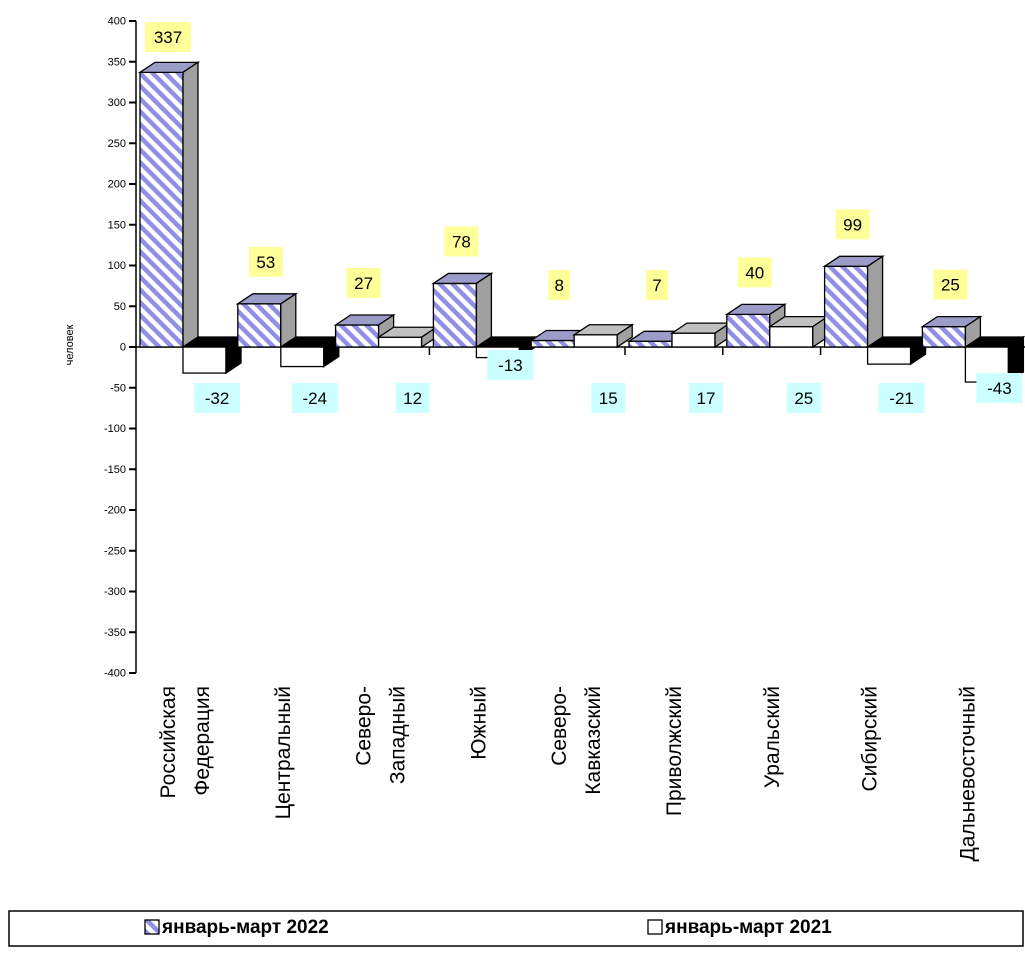  I want to click on data-label: 25, so click(803, 398).